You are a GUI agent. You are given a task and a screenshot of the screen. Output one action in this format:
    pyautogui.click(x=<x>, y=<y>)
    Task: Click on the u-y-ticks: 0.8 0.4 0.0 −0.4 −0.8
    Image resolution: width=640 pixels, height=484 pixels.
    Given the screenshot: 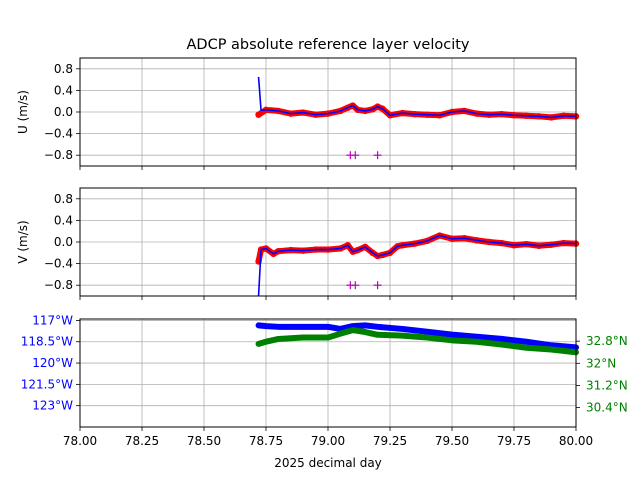 What is the action you would take?
    pyautogui.click(x=62, y=112)
    